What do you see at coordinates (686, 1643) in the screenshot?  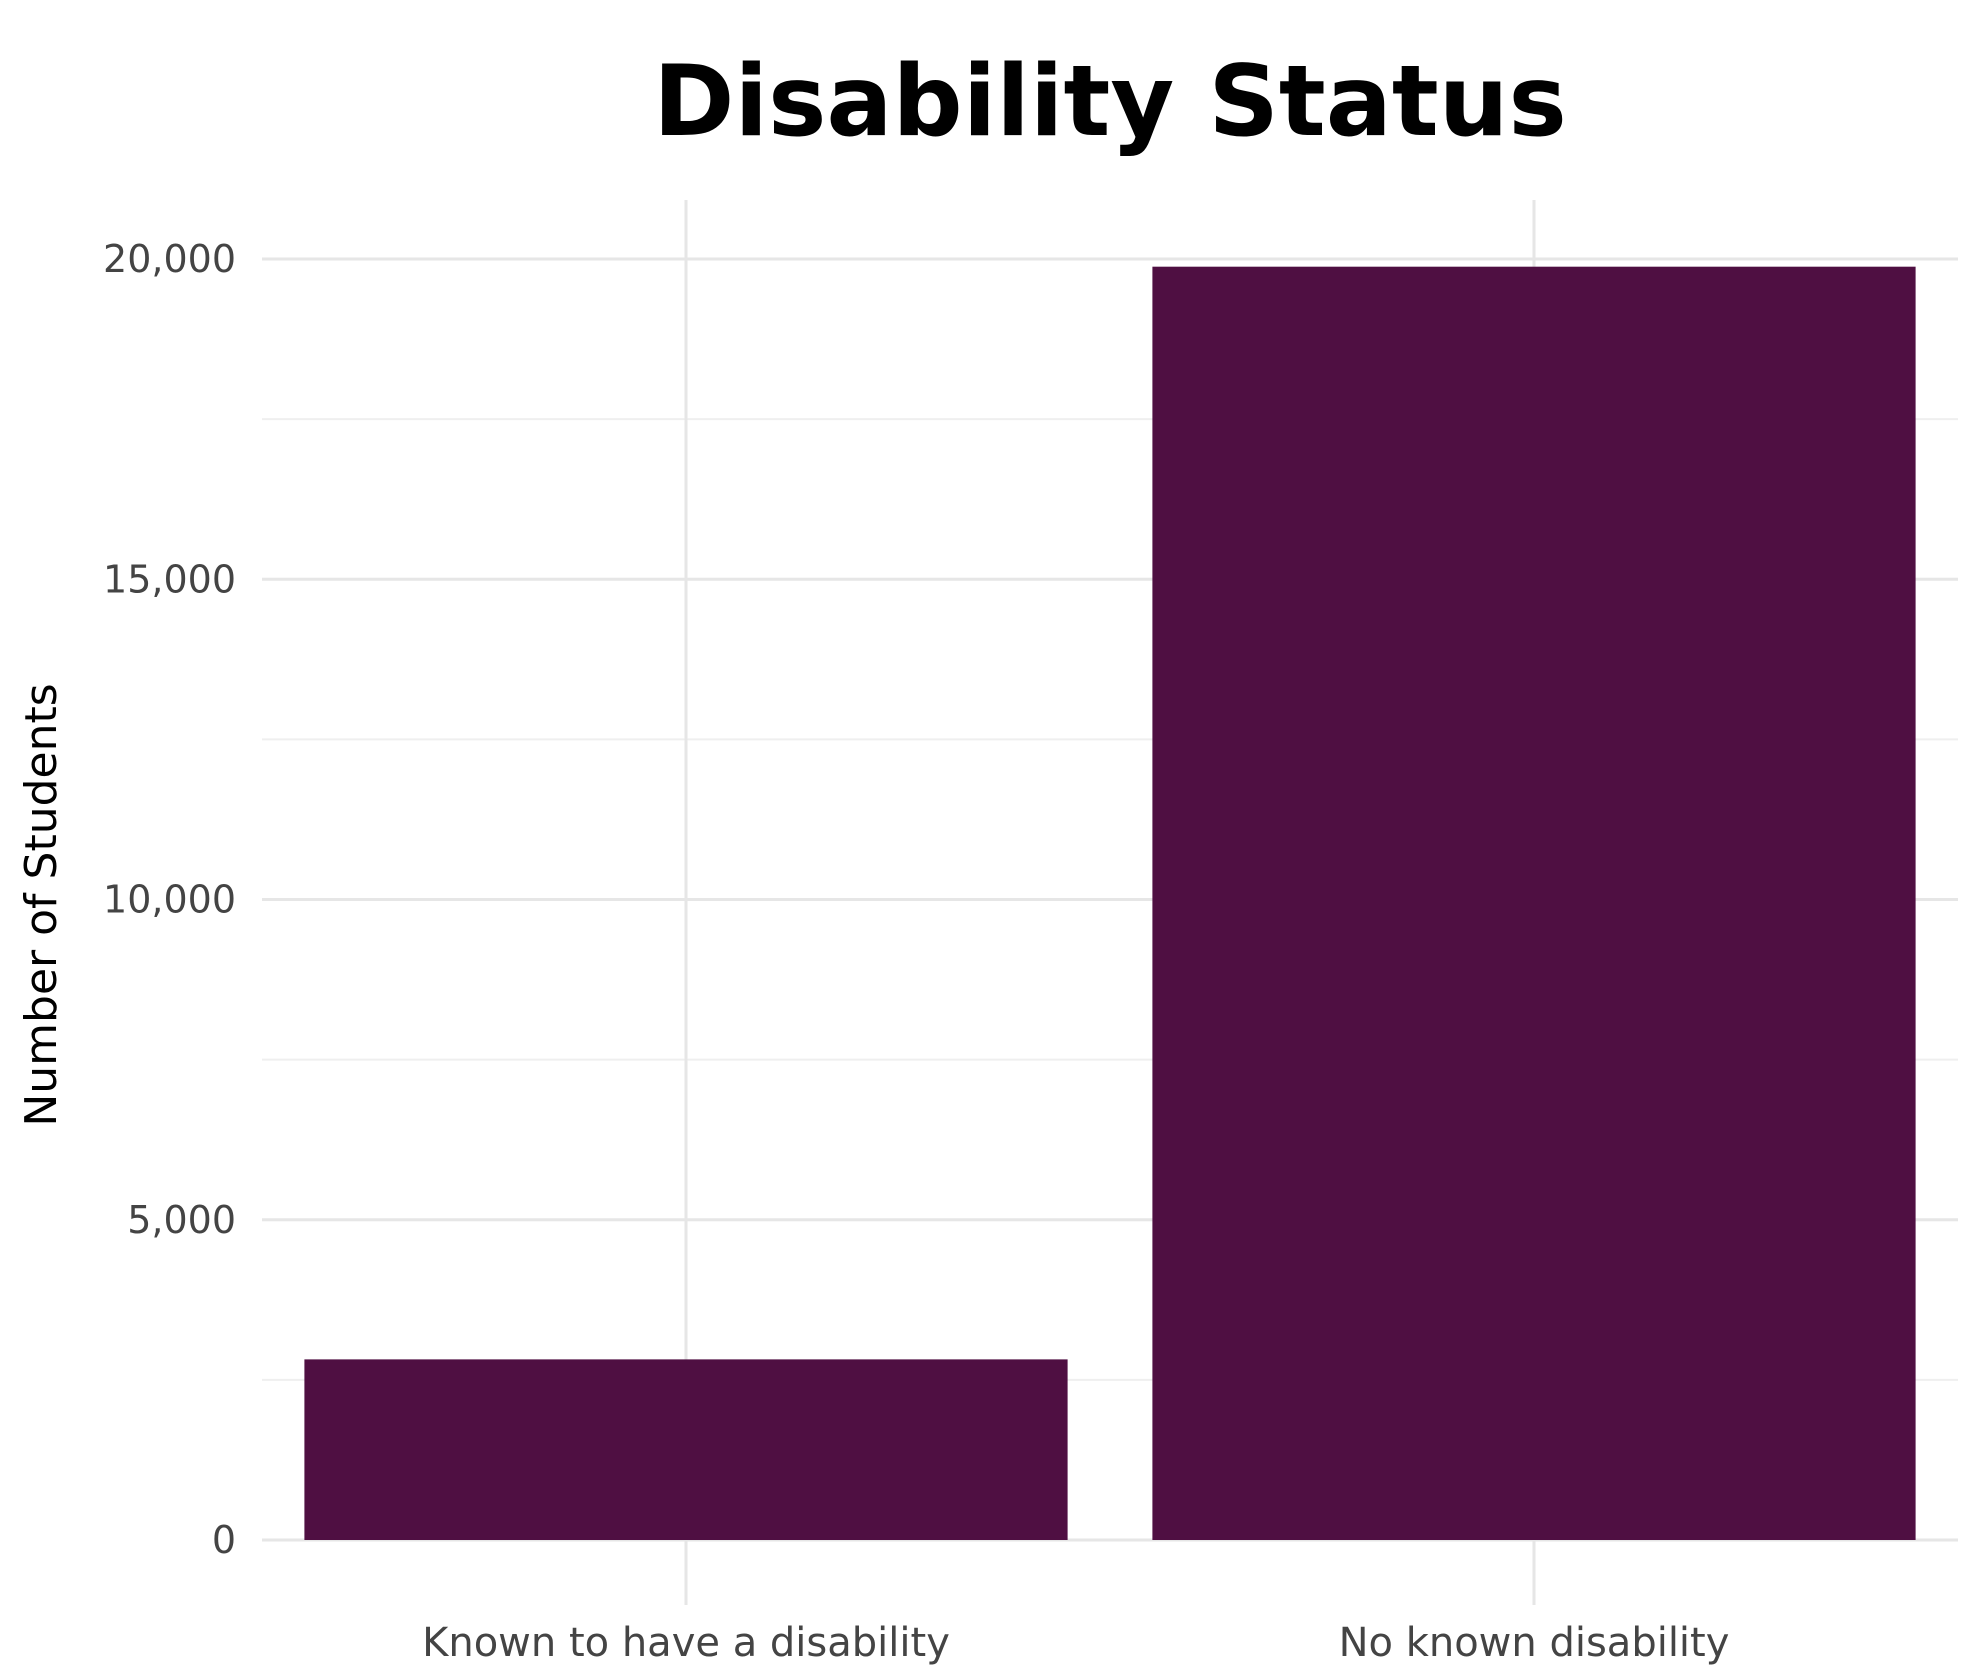 I see `x-tick-label: Known to have a disability` at bounding box center [686, 1643].